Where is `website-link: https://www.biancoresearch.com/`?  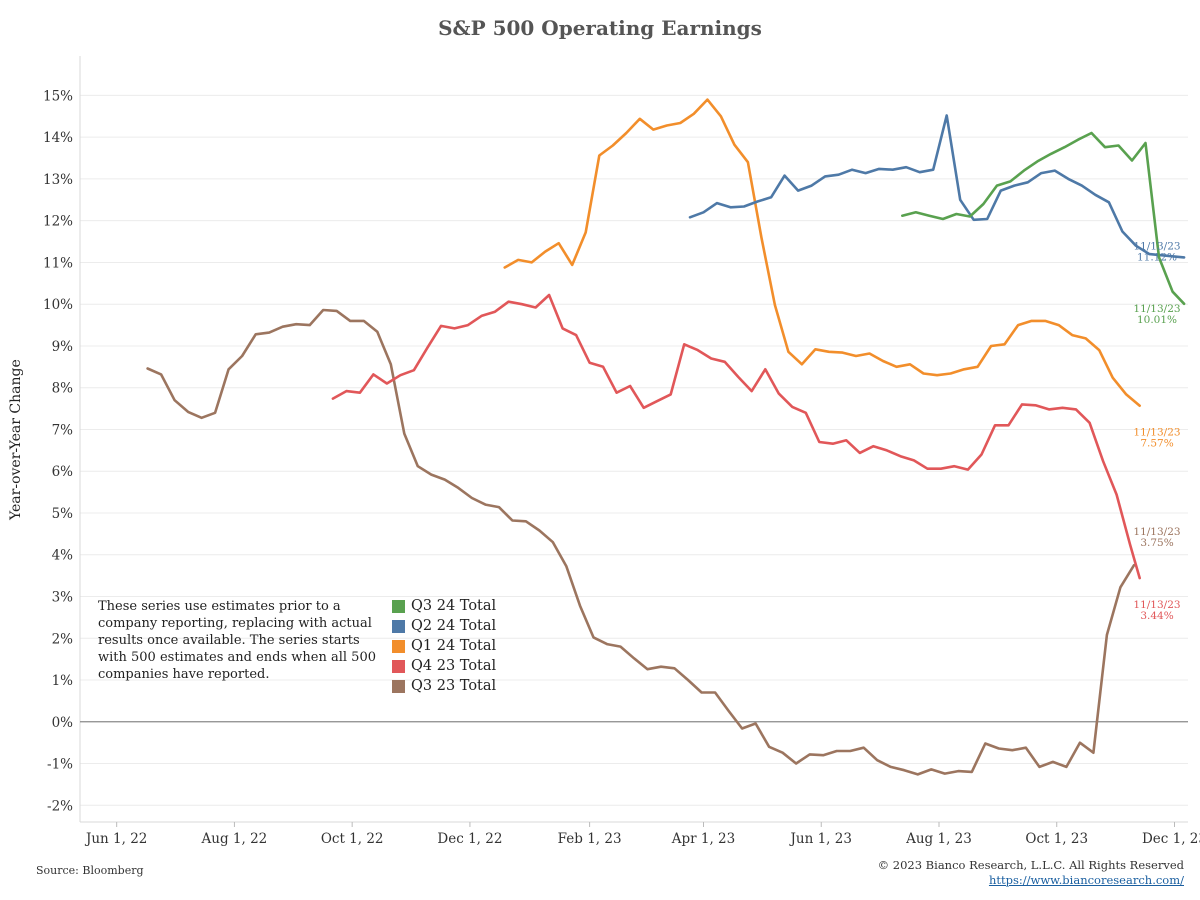 website-link: https://www.biancoresearch.com/ is located at coordinates (1086, 880).